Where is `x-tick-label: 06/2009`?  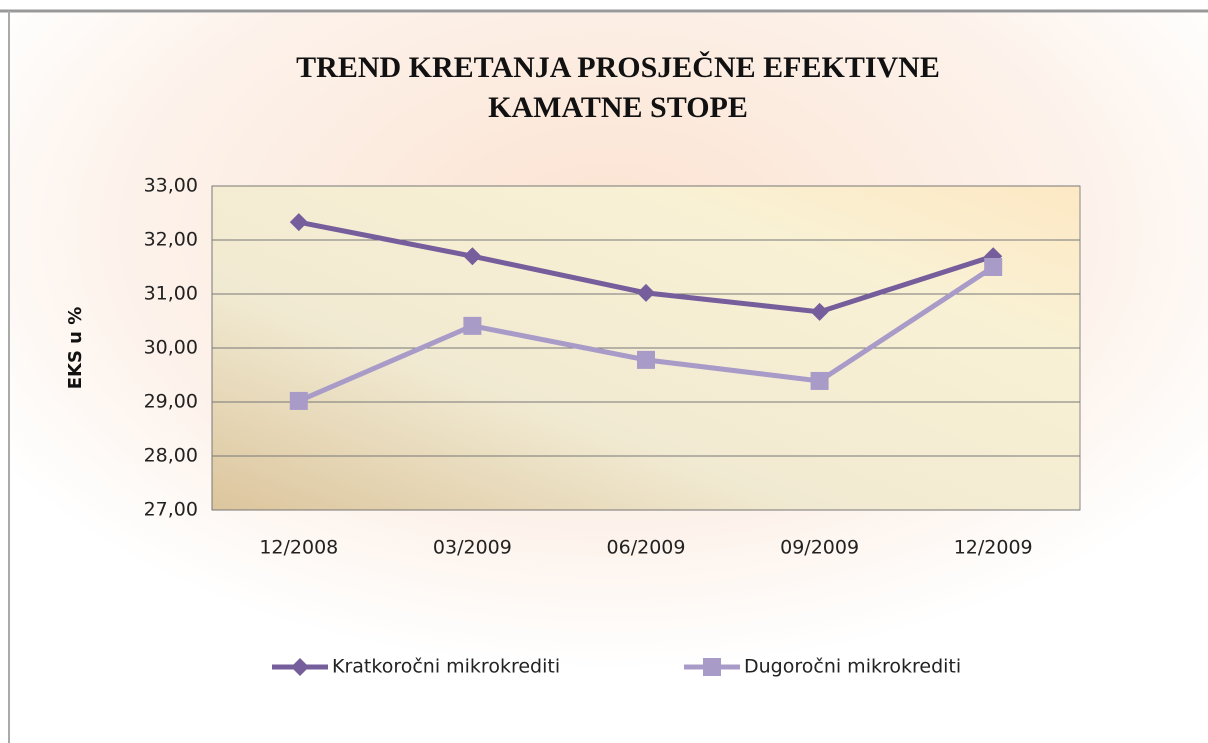
x-tick-label: 06/2009 is located at coordinates (646, 548).